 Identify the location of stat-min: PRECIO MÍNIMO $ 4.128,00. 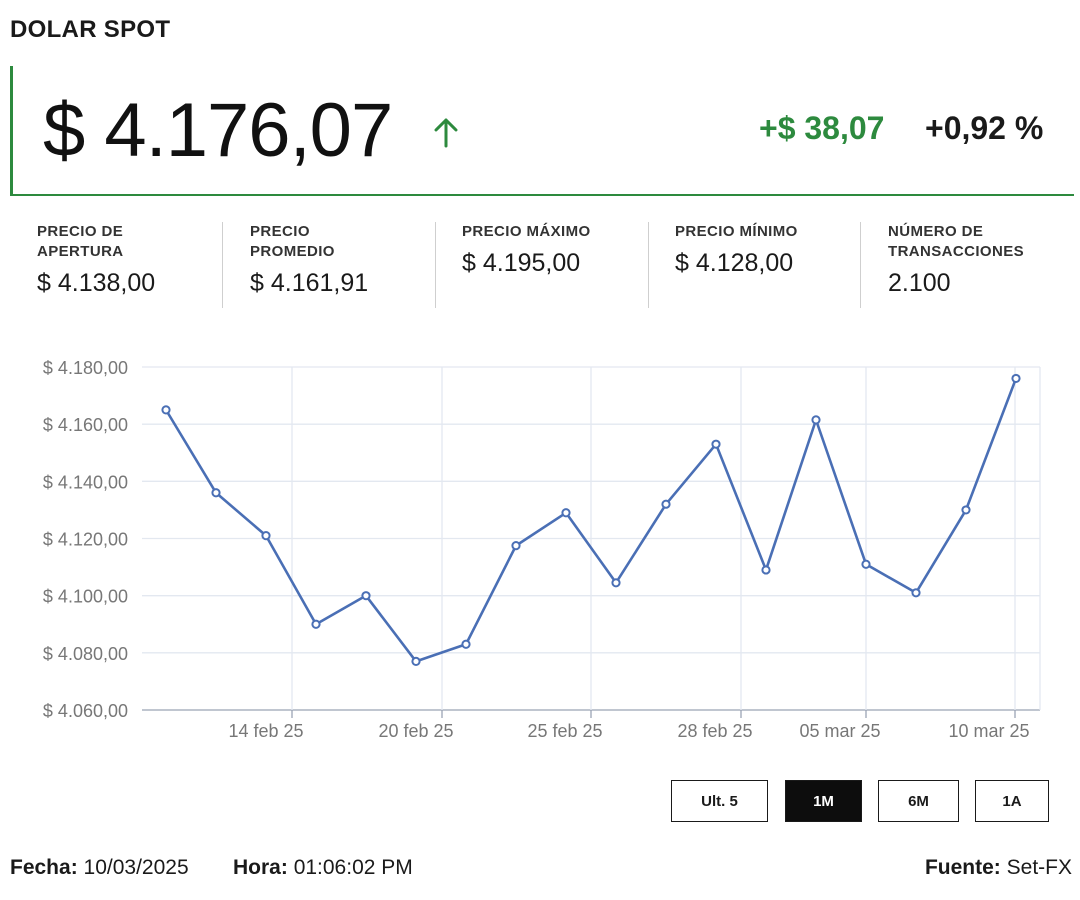
(765, 265).